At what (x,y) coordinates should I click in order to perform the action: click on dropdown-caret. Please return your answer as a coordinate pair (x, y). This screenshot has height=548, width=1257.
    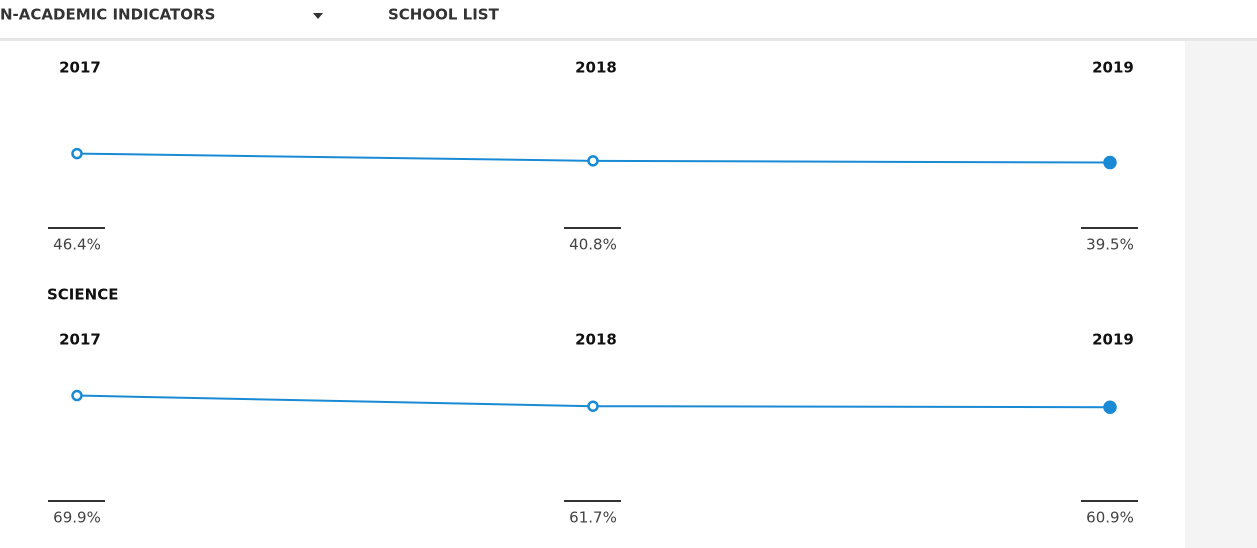
    Looking at the image, I should click on (318, 16).